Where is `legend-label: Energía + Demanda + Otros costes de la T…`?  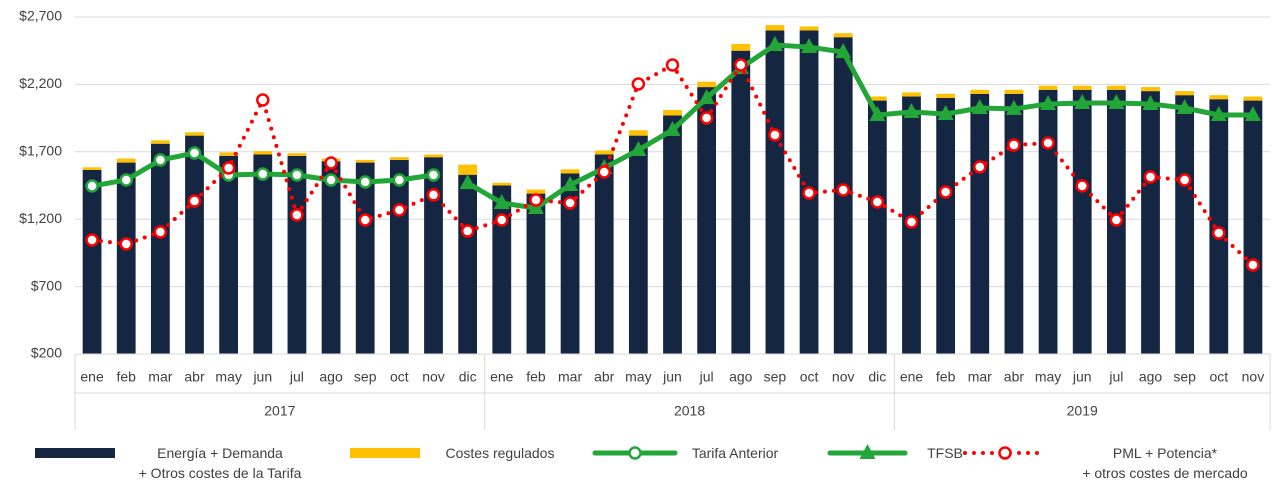 legend-label: Energía + Demanda + Otros costes de la T… is located at coordinates (220, 463).